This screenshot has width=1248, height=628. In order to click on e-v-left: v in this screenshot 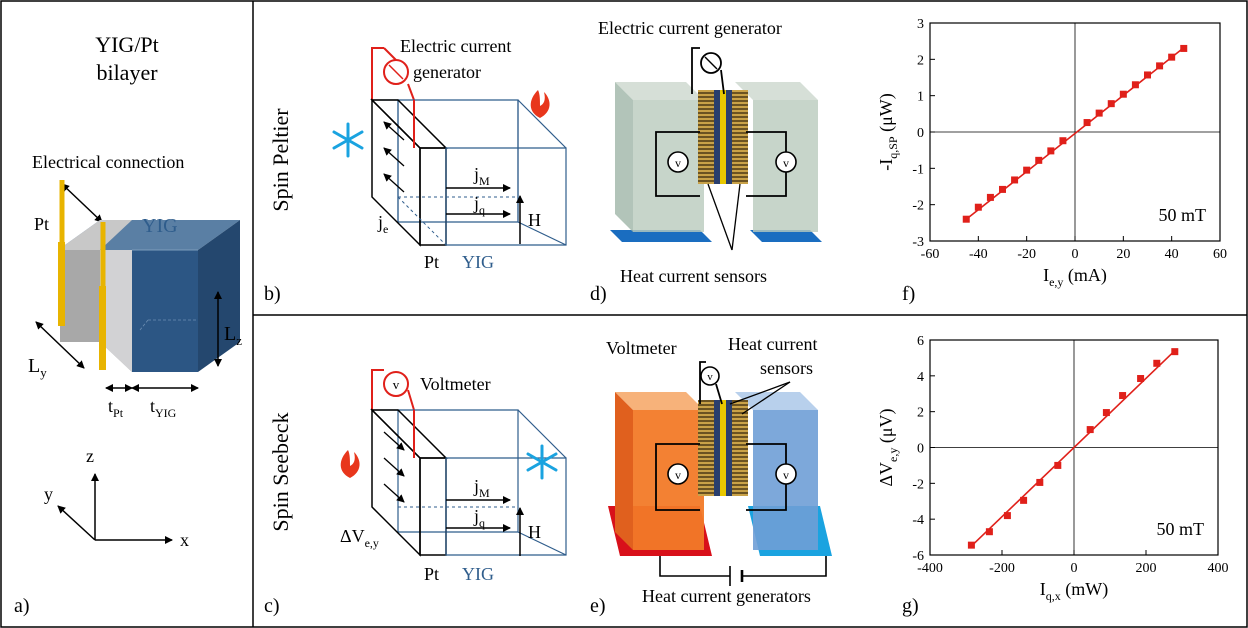, I will do `click(678, 475)`.